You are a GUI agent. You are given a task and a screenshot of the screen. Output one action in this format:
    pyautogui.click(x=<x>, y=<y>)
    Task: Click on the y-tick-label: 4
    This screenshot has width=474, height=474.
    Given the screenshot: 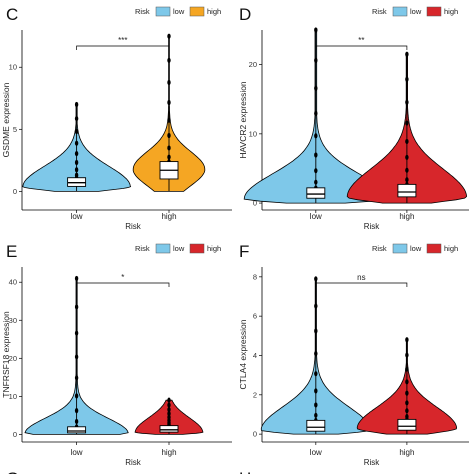 What is the action you would take?
    pyautogui.click(x=255, y=355)
    